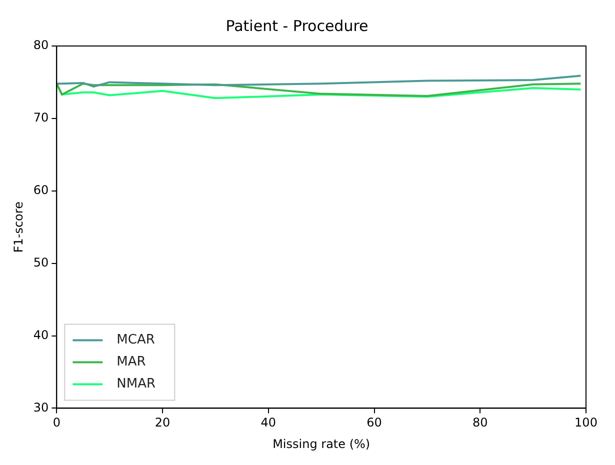  I want to click on y-tick-label: 80, so click(41, 45).